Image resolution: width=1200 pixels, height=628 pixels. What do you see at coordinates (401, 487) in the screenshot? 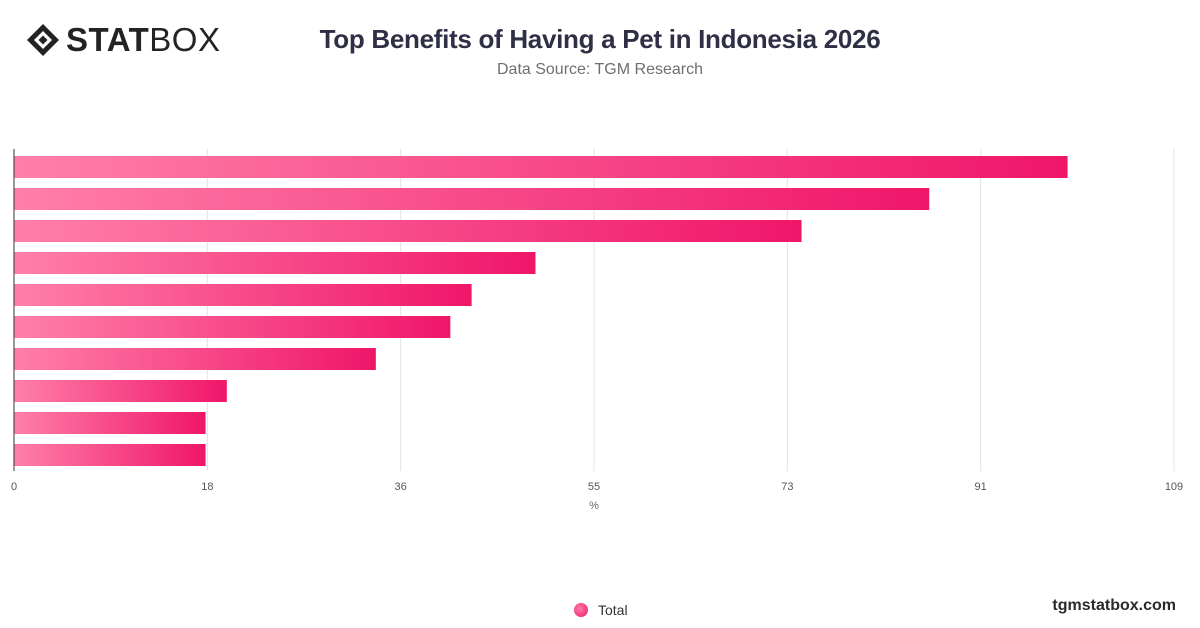
I see `x-tick-label: 36` at bounding box center [401, 487].